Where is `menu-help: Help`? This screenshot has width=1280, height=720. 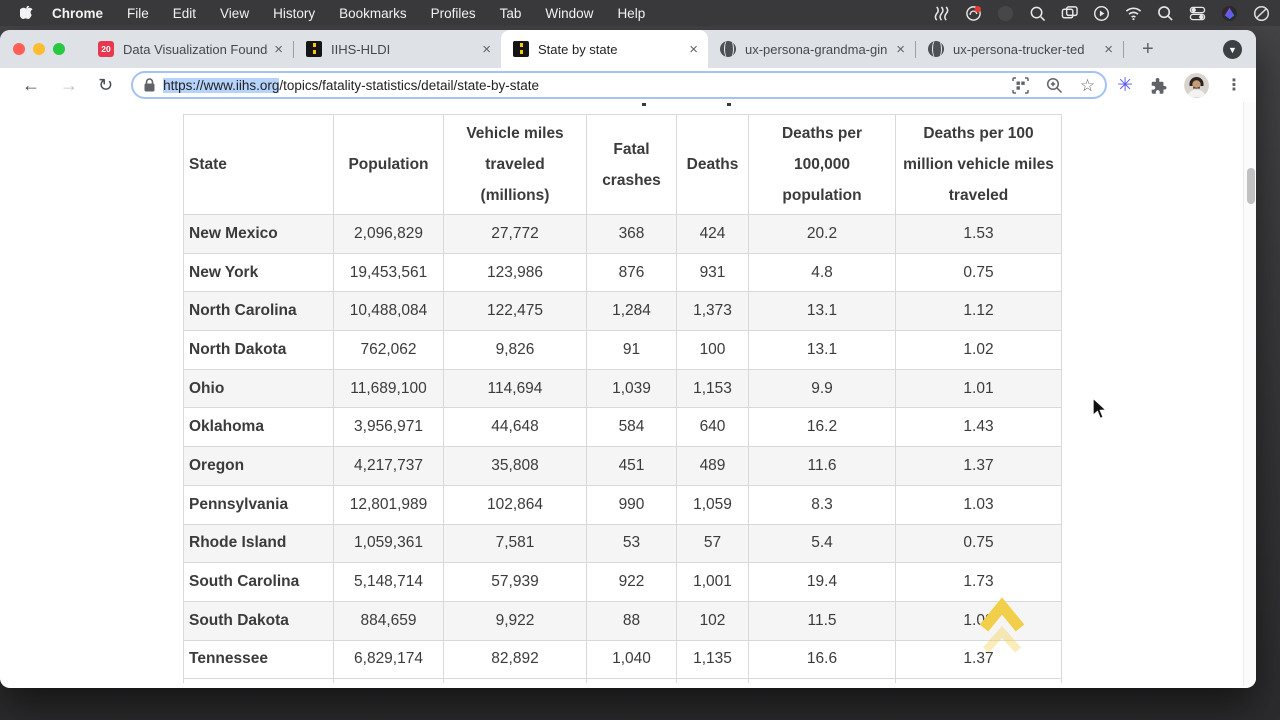
menu-help: Help is located at coordinates (631, 13).